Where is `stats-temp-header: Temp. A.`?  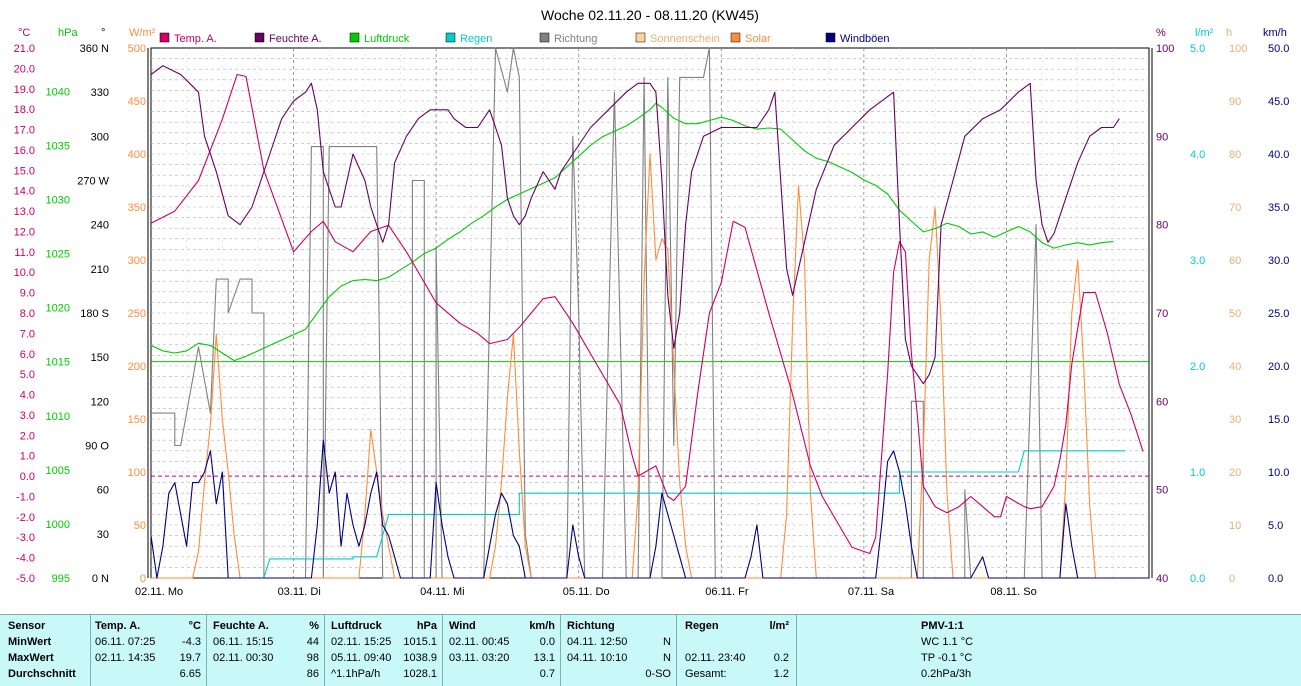 stats-temp-header: Temp. A. is located at coordinates (118, 626).